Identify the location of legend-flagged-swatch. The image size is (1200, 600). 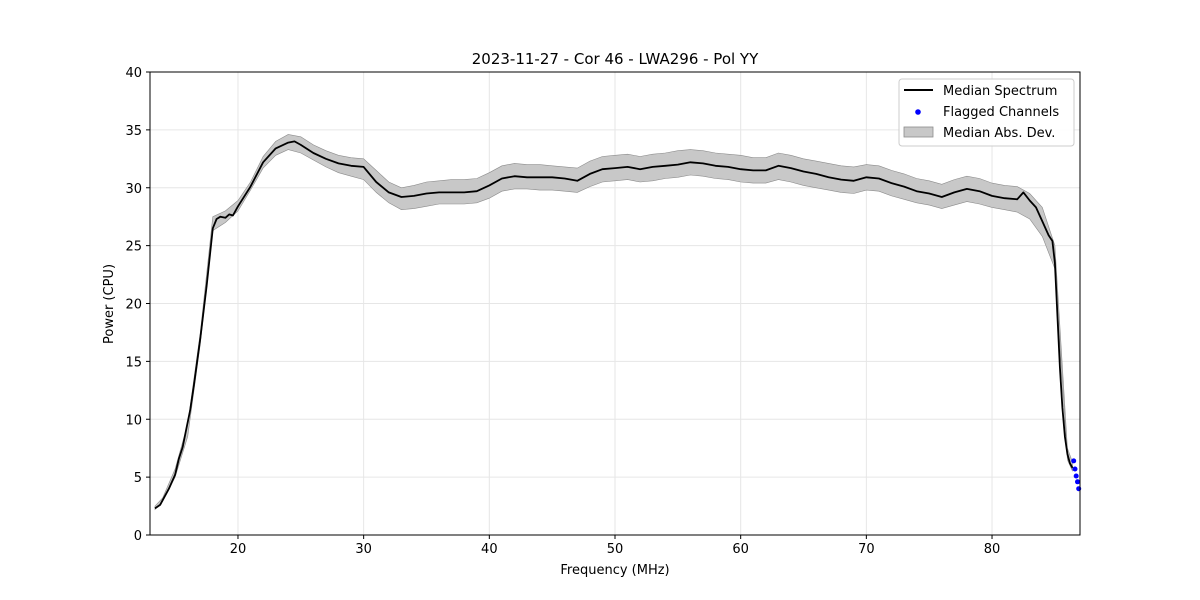
(918, 112).